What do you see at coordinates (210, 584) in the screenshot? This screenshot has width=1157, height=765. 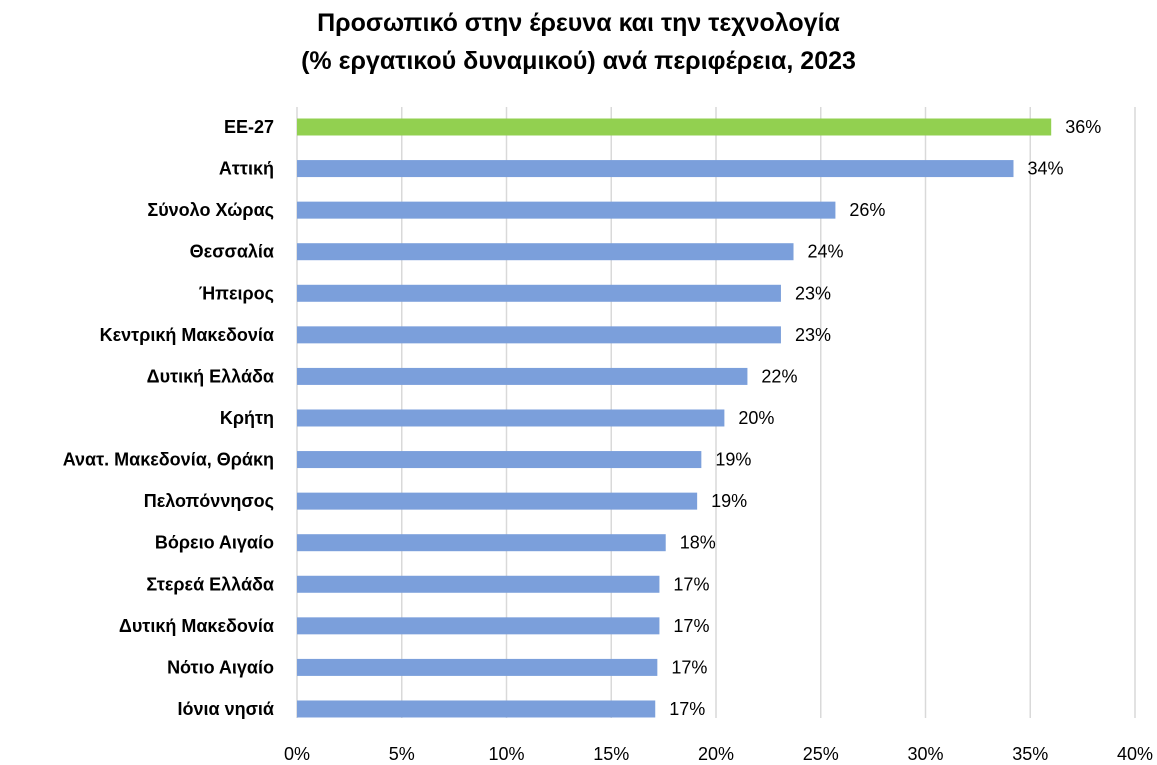 I see `category-label: Στερεά Ελλάδα` at bounding box center [210, 584].